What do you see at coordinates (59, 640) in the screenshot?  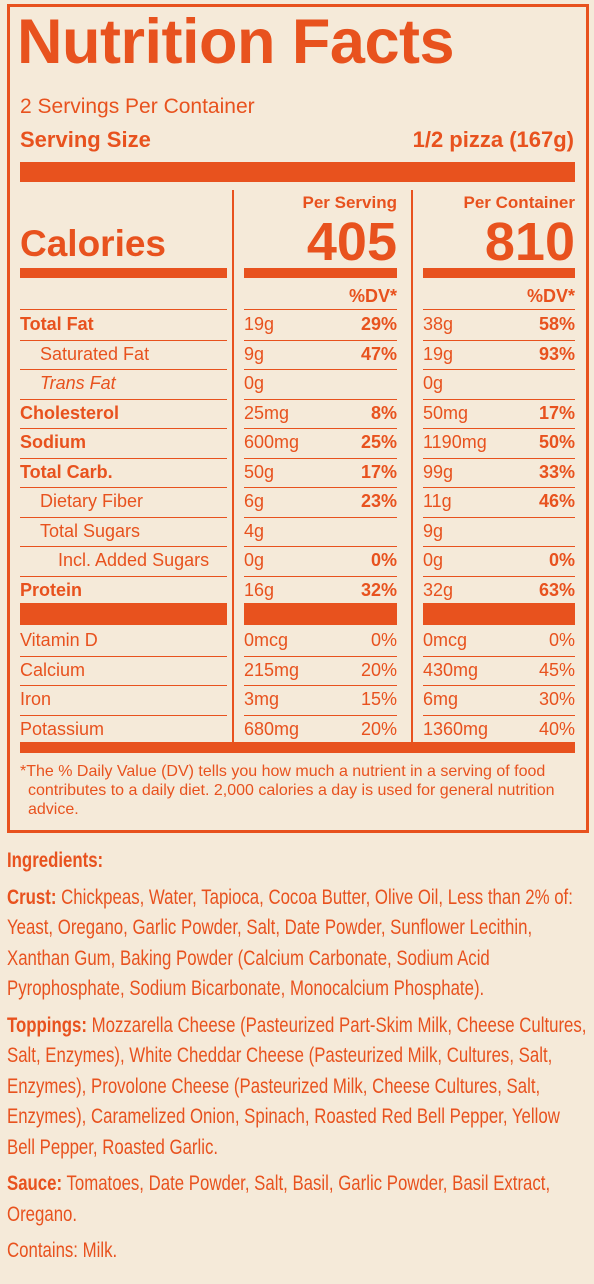 I see `nutrient-name: Vitamin D` at bounding box center [59, 640].